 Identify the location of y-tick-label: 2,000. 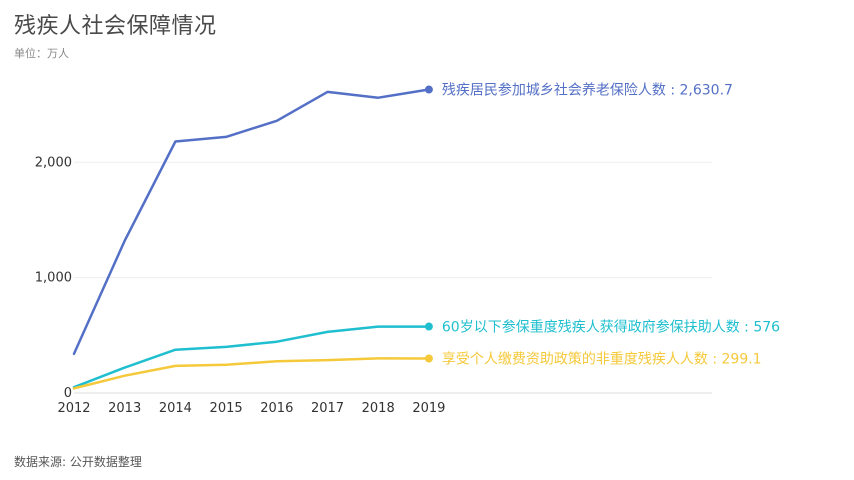
(53, 162).